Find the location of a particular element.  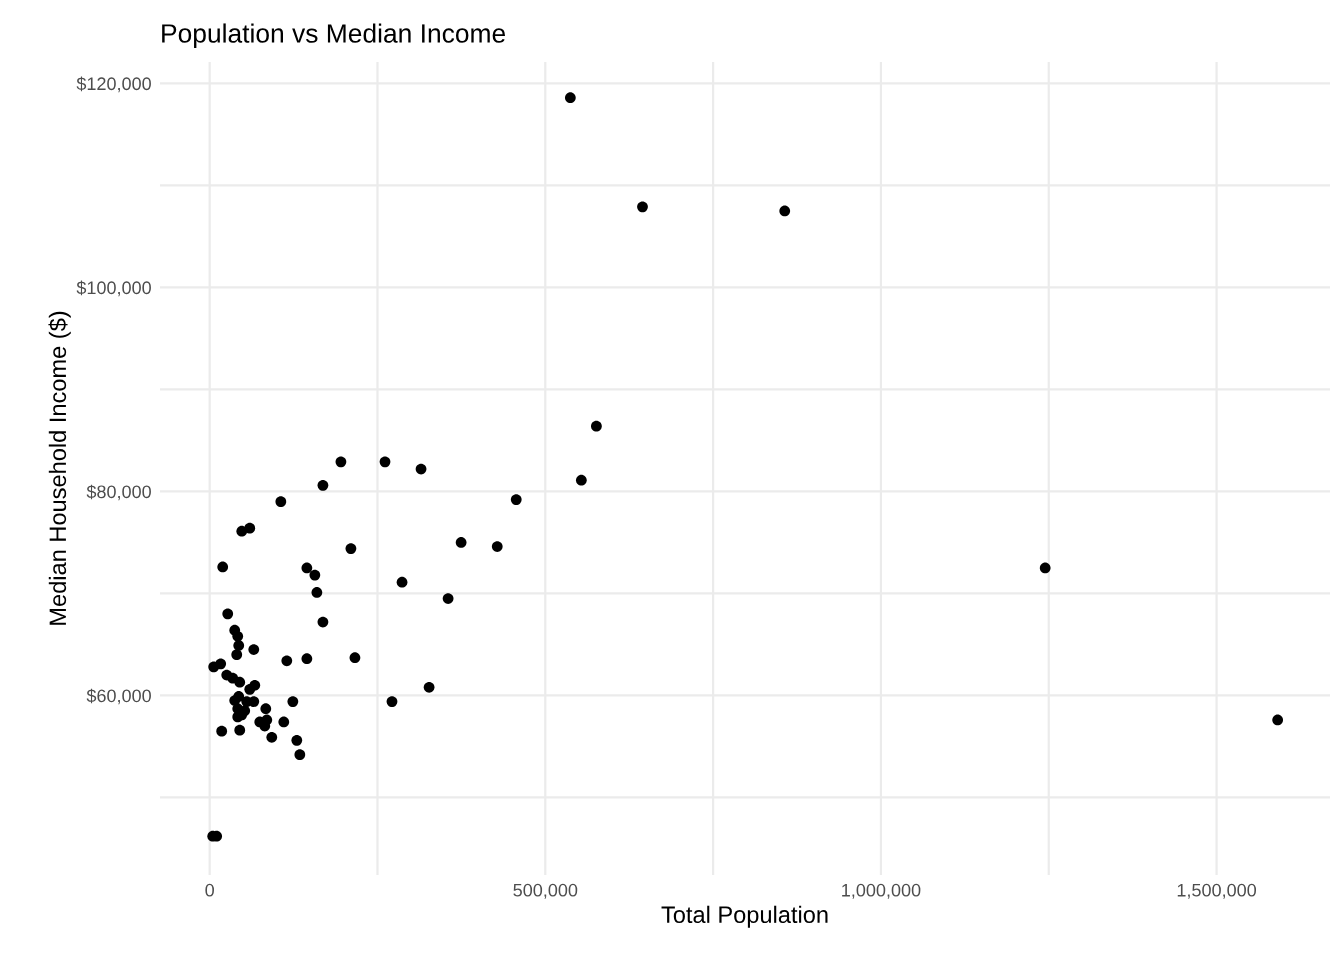

x-tick-label: 500,000 is located at coordinates (545, 891).